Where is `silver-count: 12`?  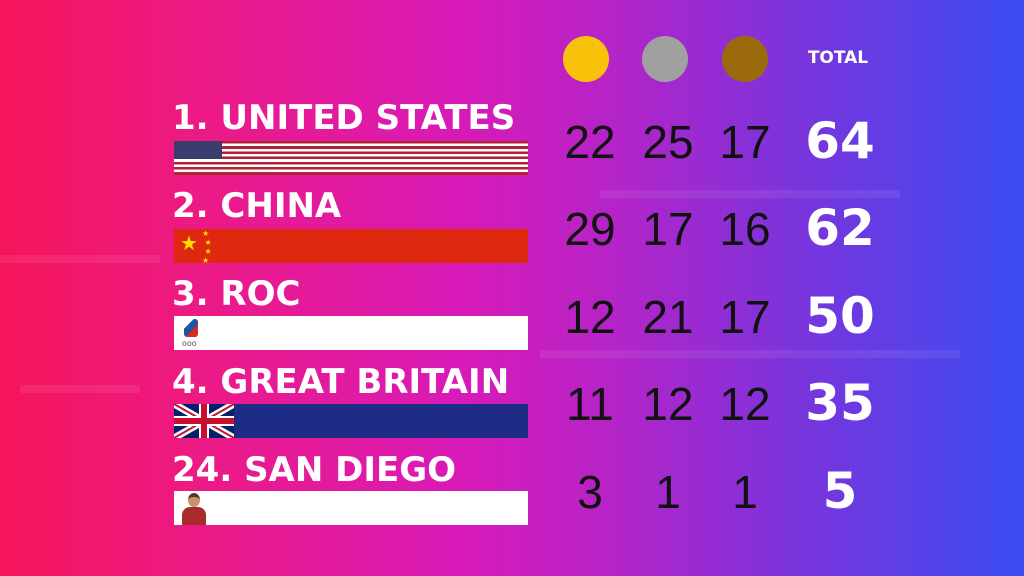 silver-count: 12 is located at coordinates (668, 404).